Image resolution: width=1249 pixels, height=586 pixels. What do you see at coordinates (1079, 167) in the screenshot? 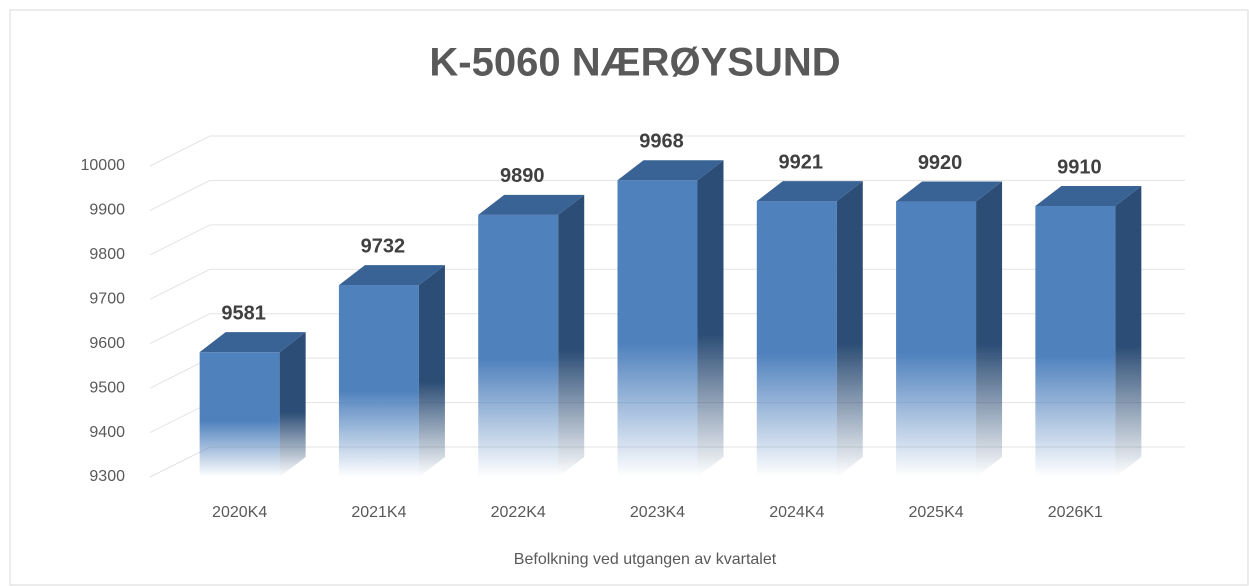
I see `data-label: 9910` at bounding box center [1079, 167].